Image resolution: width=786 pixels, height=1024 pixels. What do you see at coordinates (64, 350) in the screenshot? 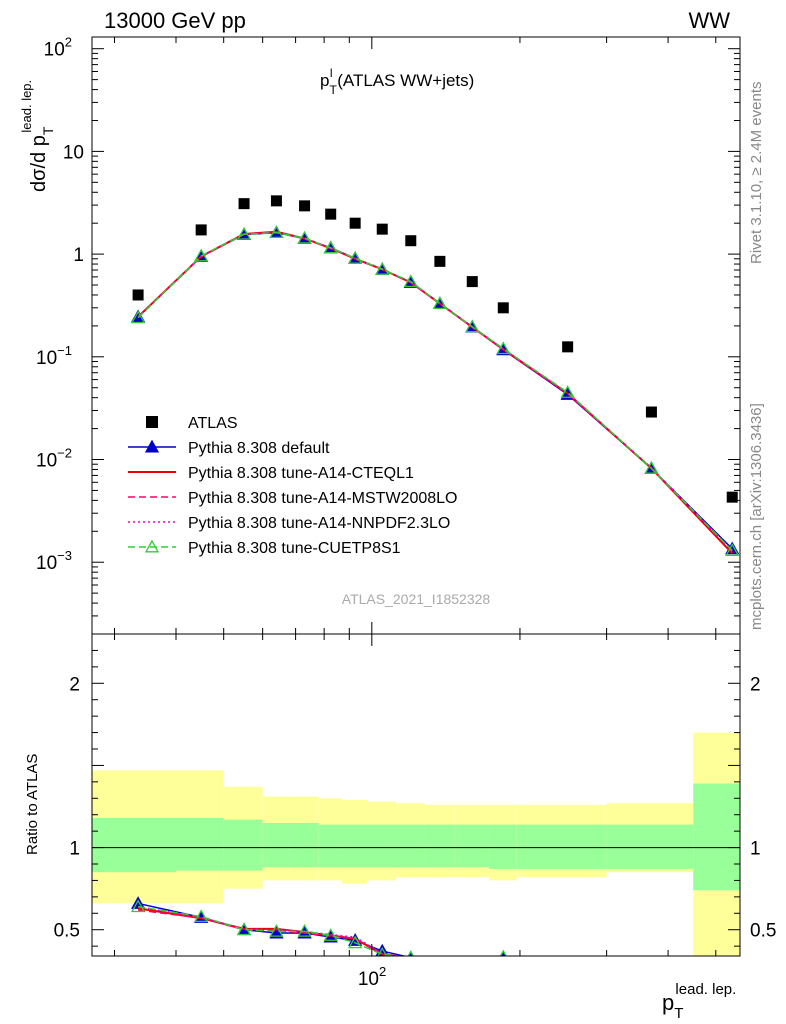
I see `y-tick-label-exp: −1` at bounding box center [64, 350].